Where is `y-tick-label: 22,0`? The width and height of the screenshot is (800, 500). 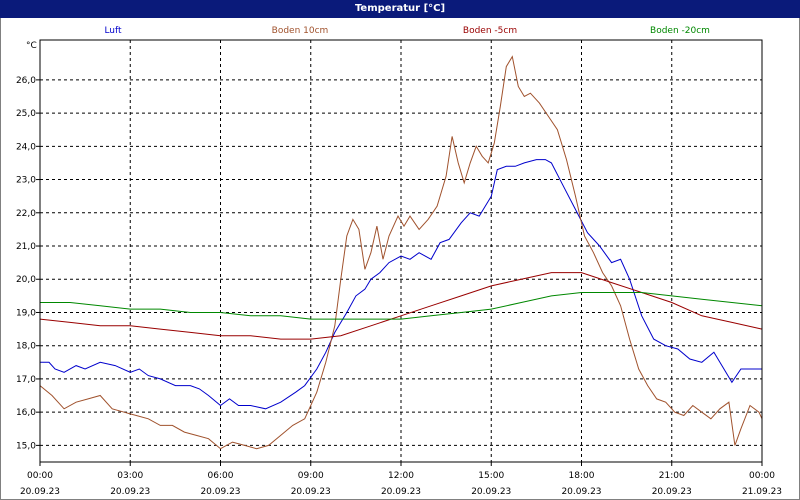 y-tick-label: 22,0 is located at coordinates (26, 214).